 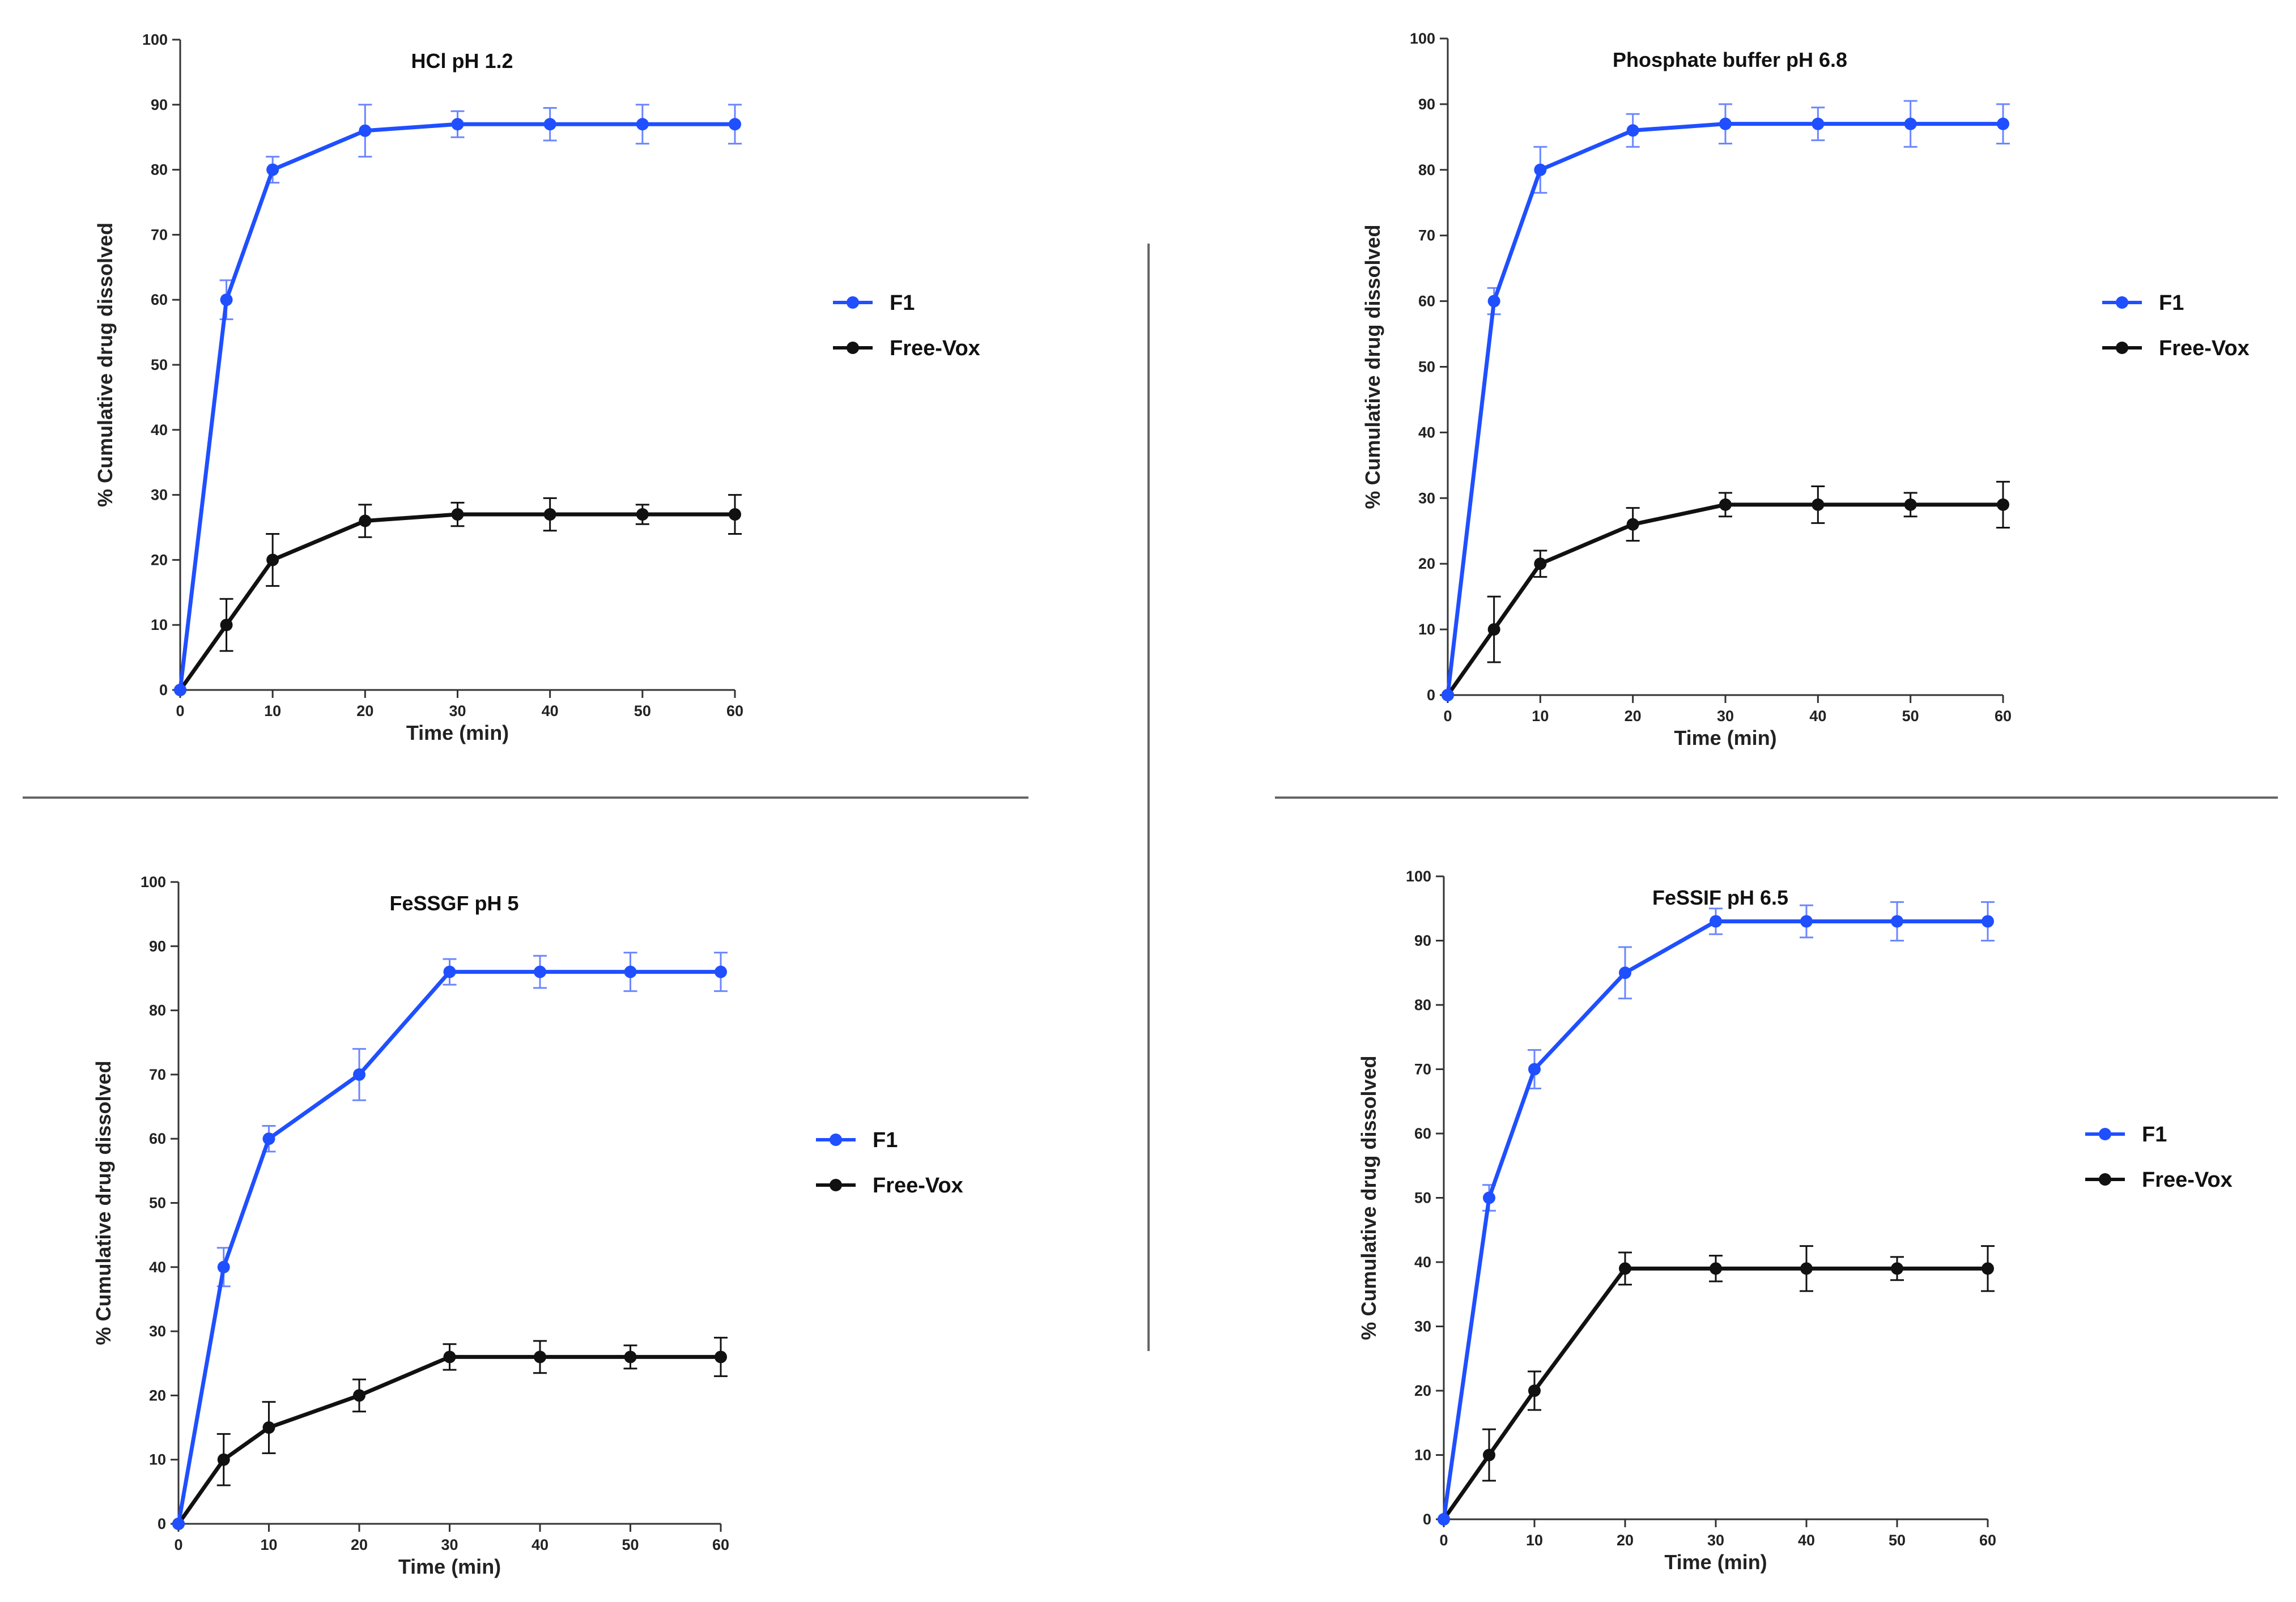 I want to click on chart-title: FeSSIF pH 6.5, so click(x=1720, y=897).